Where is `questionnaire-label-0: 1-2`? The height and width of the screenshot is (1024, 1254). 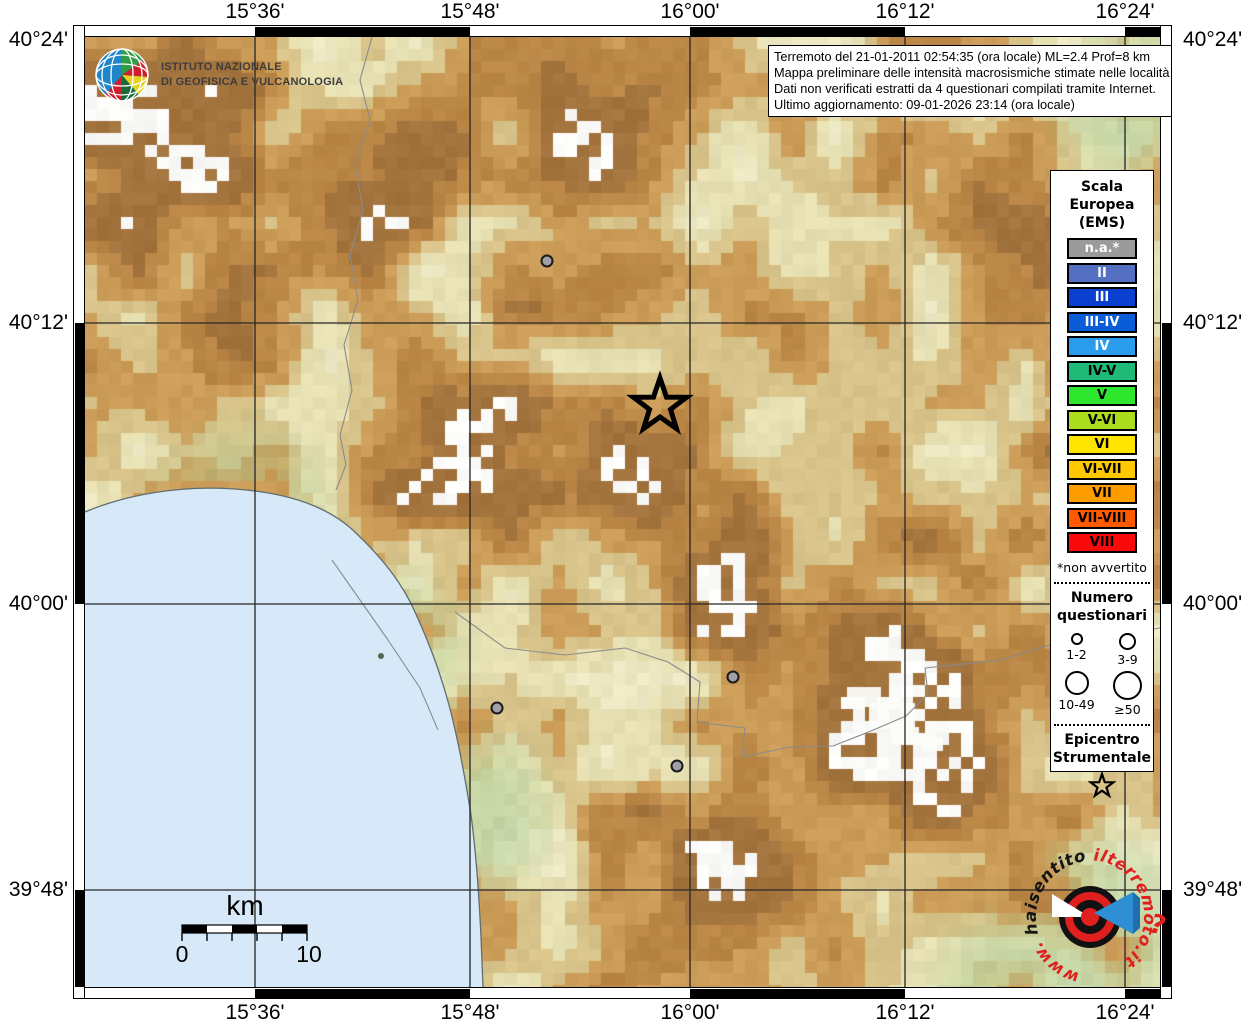
questionnaire-label-0: 1-2 is located at coordinates (1076, 654).